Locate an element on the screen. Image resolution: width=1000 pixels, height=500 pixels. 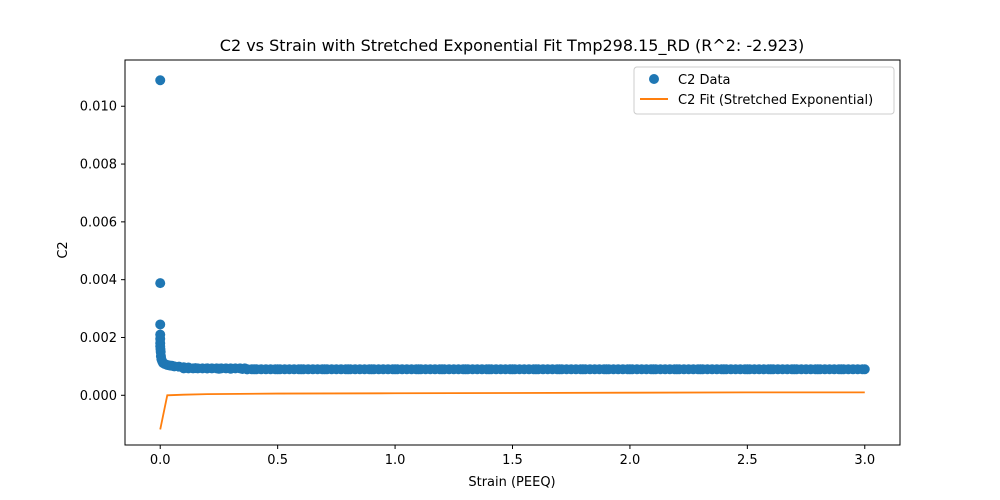
y-tick-label: 0.006 is located at coordinates (98, 222).